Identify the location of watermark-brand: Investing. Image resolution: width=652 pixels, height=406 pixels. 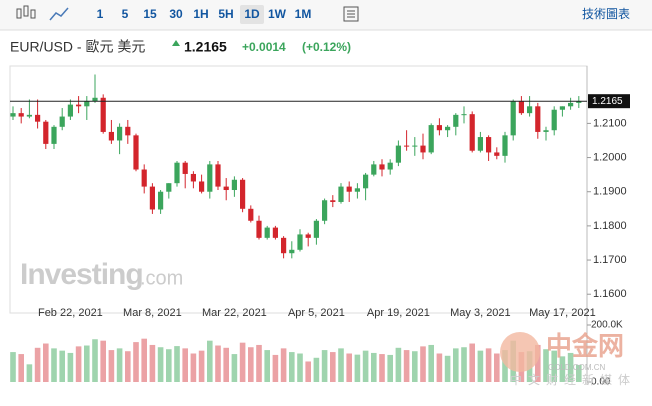
(81, 274).